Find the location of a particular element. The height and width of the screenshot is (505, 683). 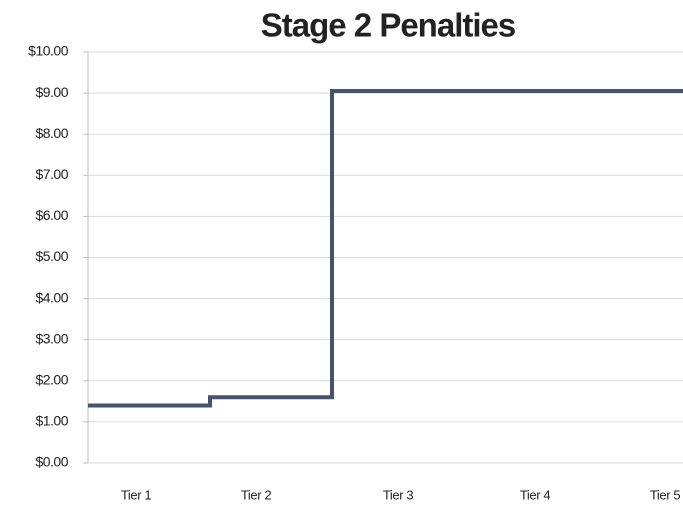

x-tick-label: Tier 3 is located at coordinates (398, 494).